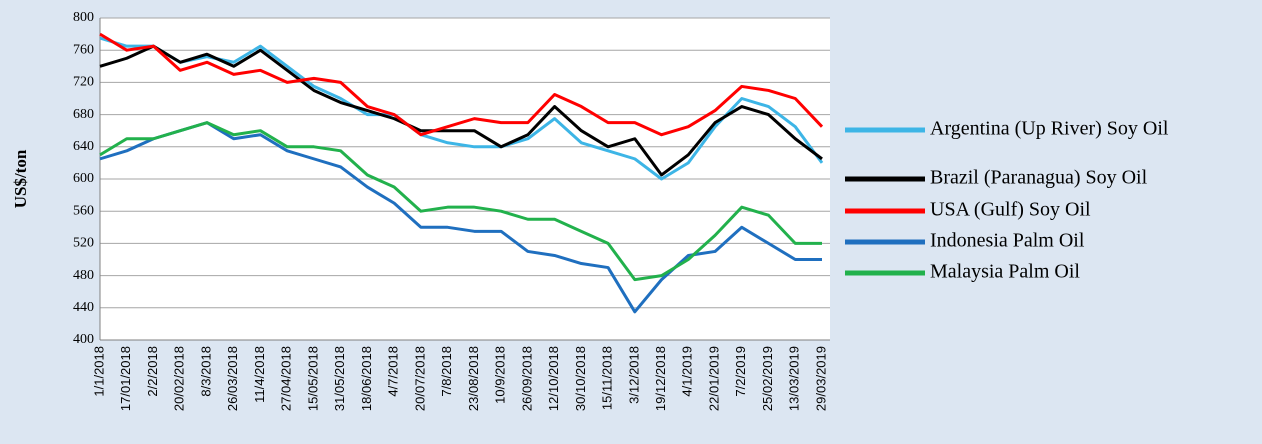  Describe the element at coordinates (1049, 129) in the screenshot. I see `legend-label: Argentina (Up River) Soy Oil` at that location.